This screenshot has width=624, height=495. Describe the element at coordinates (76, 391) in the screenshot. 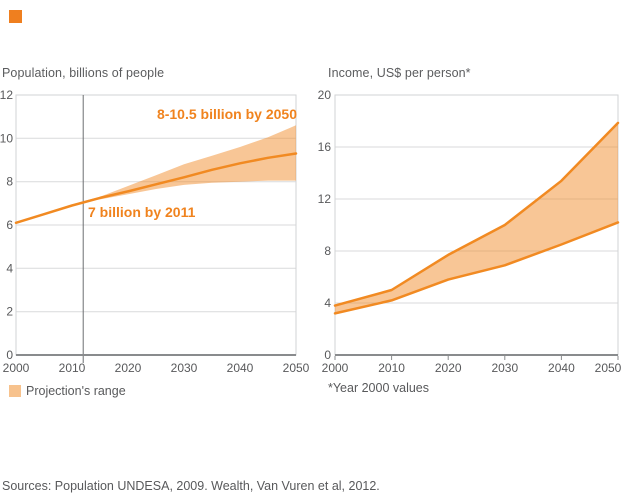

I see `legend-label: Projection's range` at that location.